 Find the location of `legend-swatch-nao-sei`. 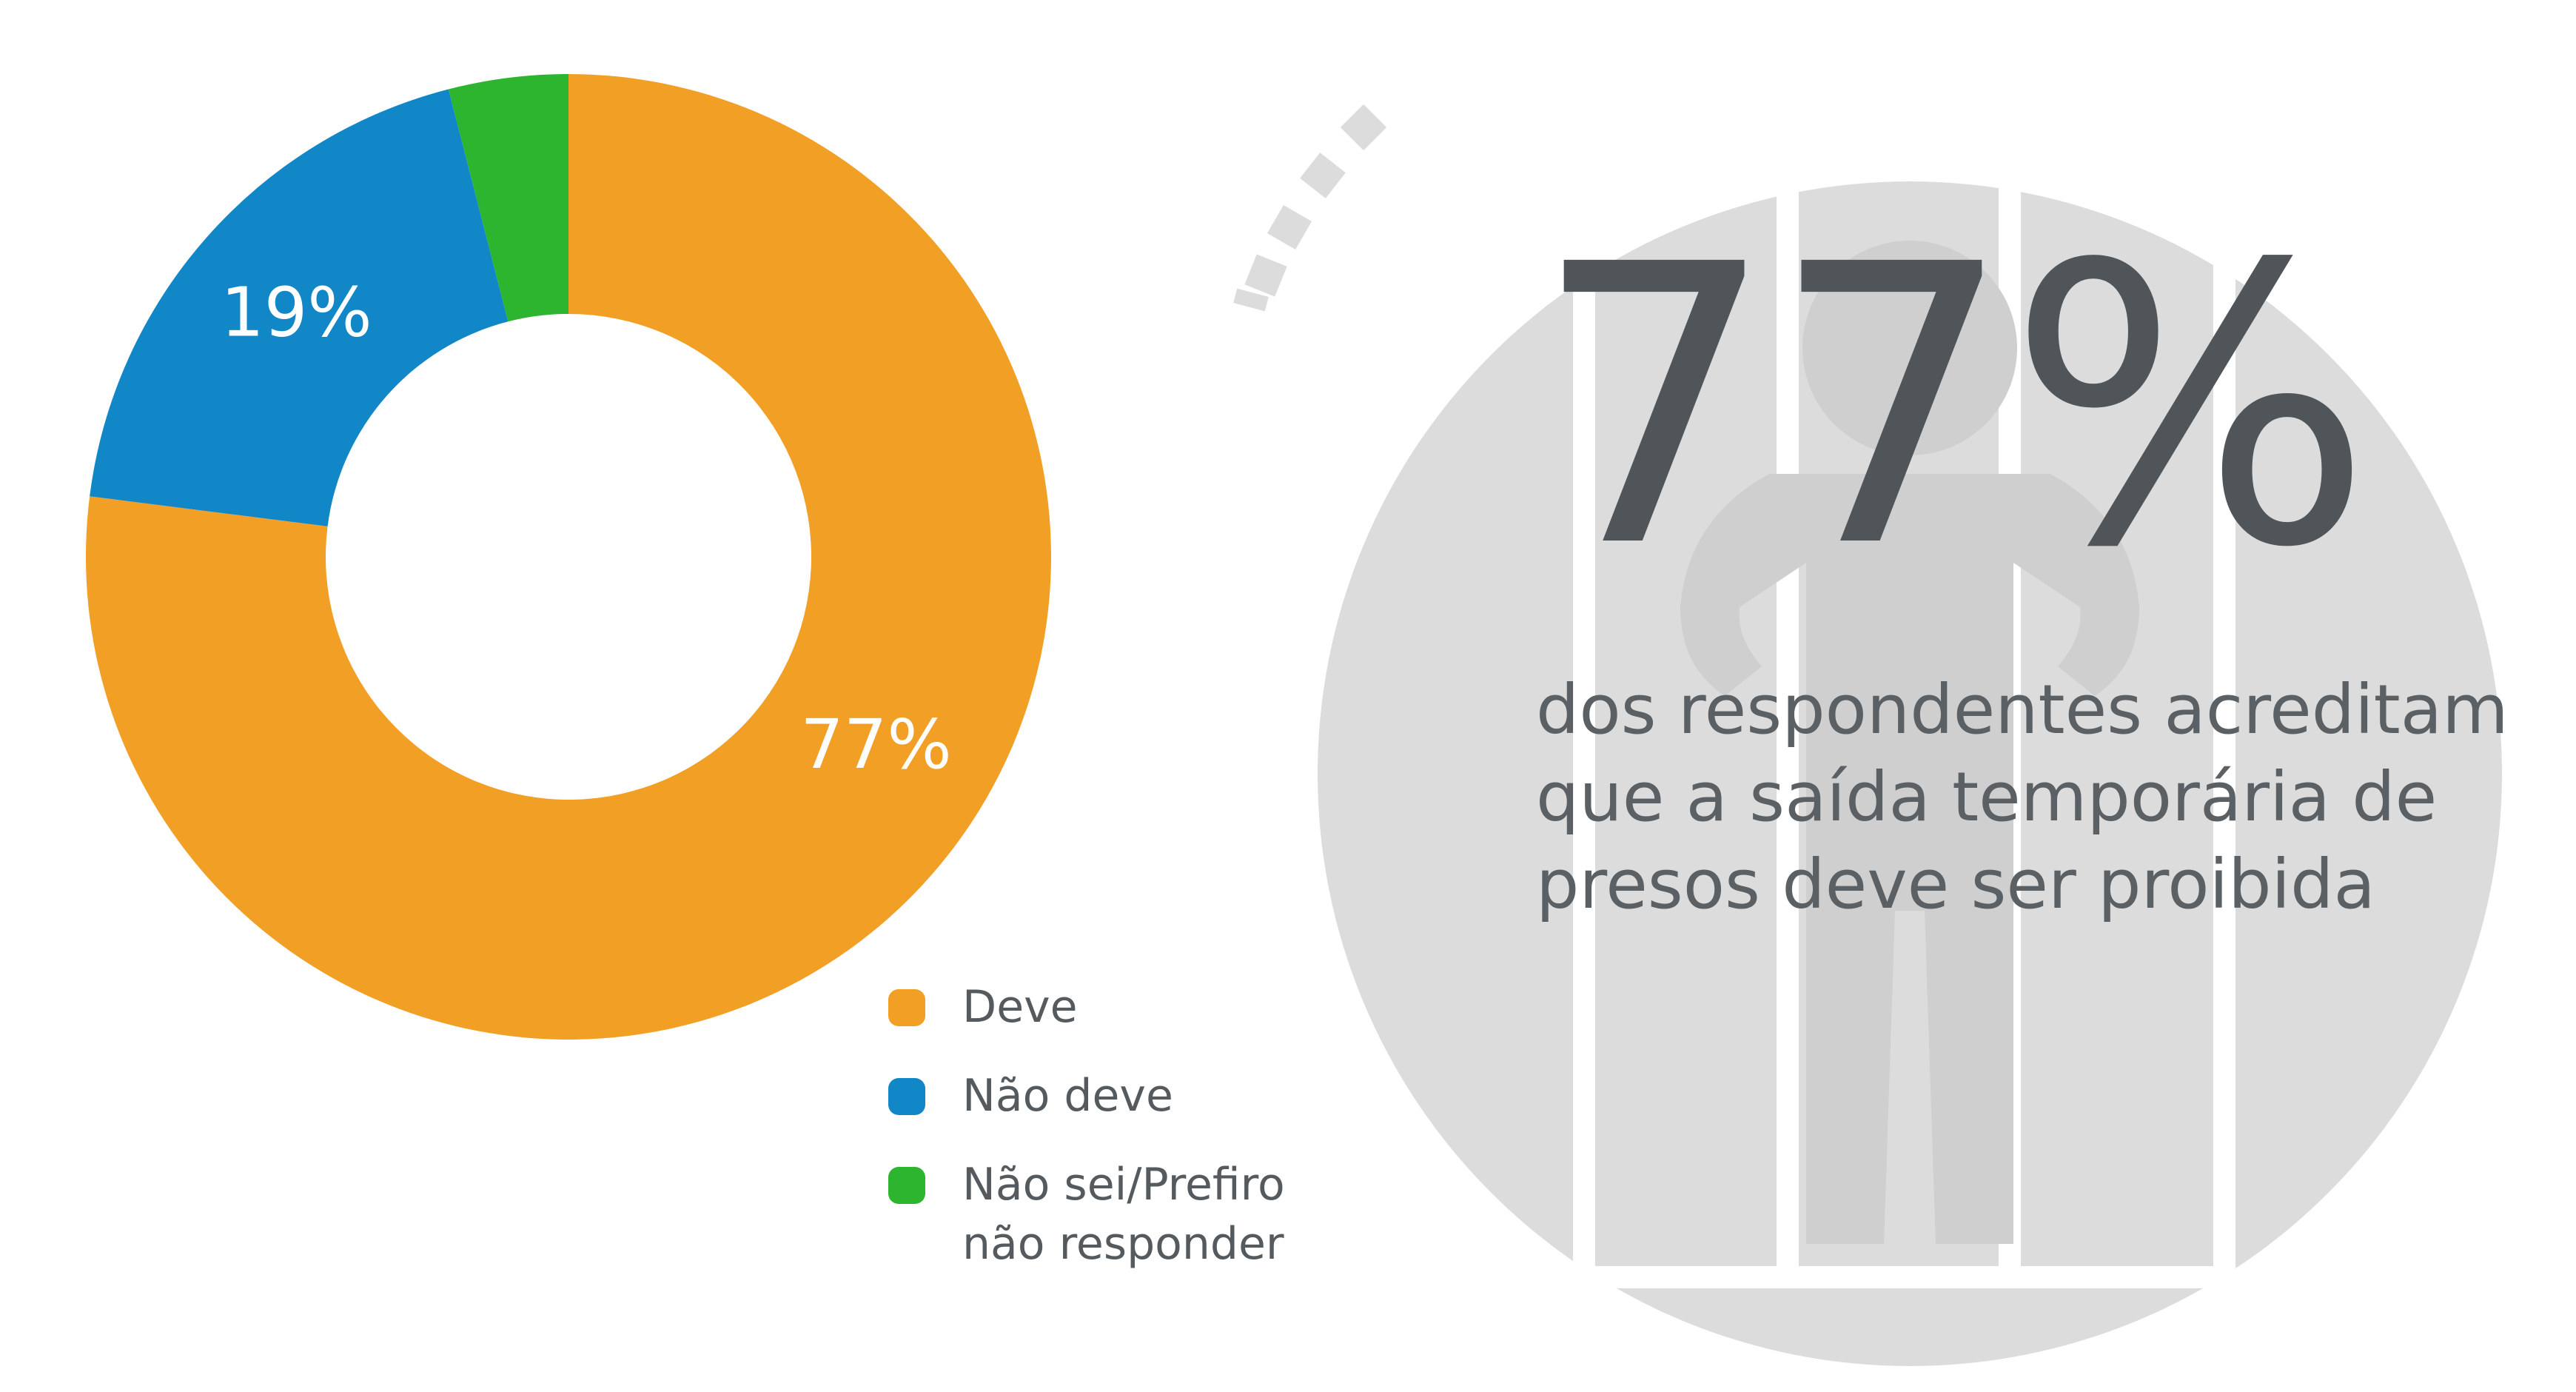

legend-swatch-nao-sei is located at coordinates (906, 1185).